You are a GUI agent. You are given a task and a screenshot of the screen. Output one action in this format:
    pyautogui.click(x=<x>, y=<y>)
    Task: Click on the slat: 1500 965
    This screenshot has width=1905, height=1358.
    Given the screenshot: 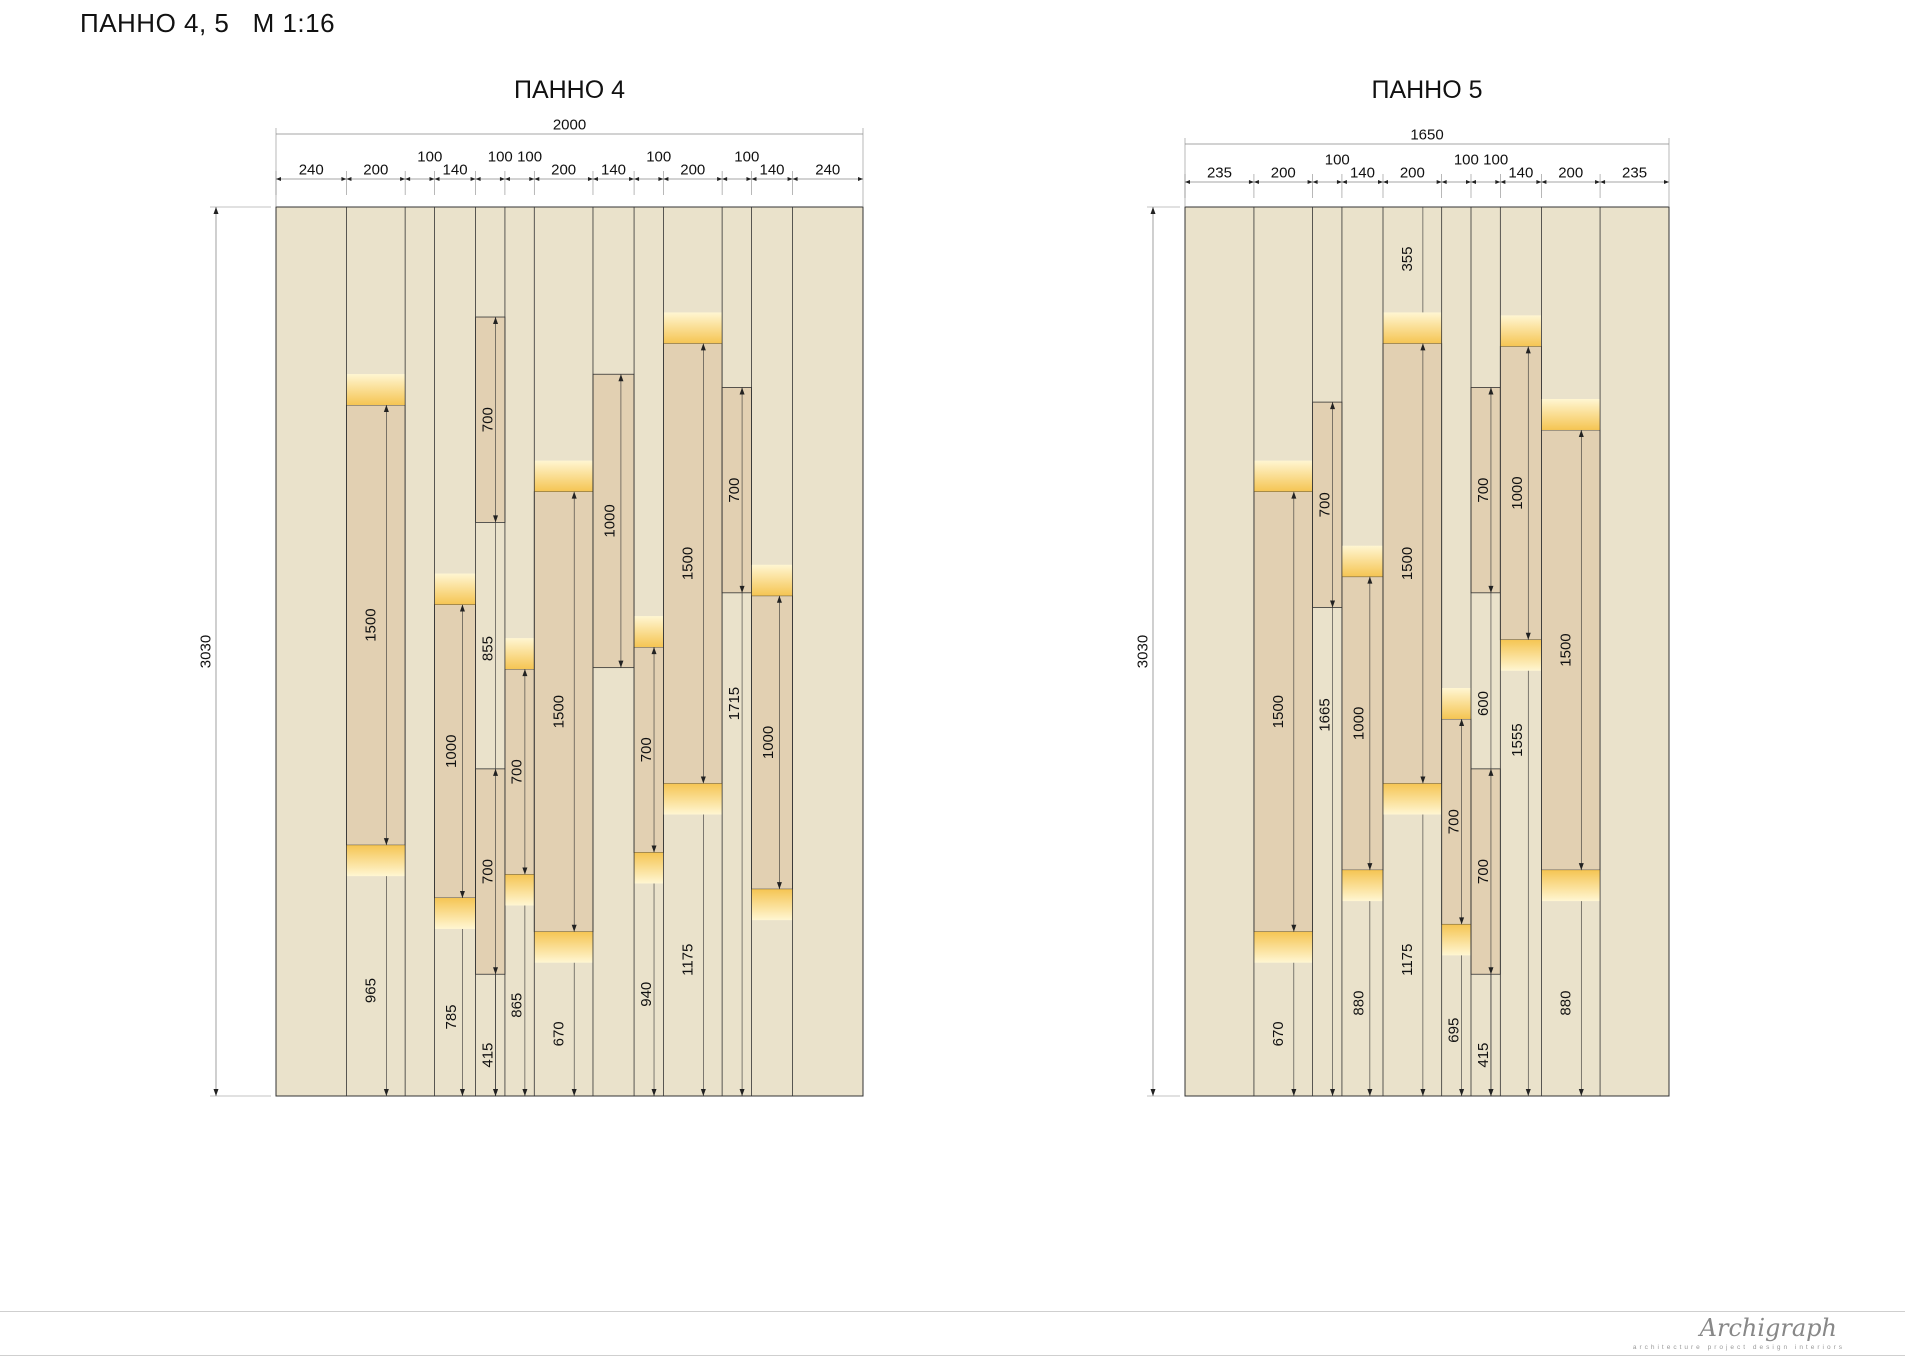 What is the action you would take?
    pyautogui.click(x=376, y=735)
    